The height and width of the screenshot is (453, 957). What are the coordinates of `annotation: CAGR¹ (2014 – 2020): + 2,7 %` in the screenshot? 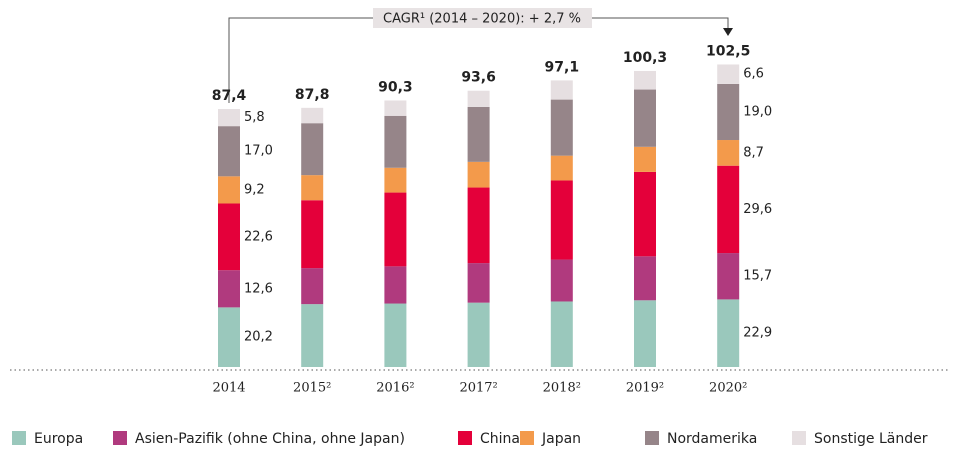 It's located at (482, 19).